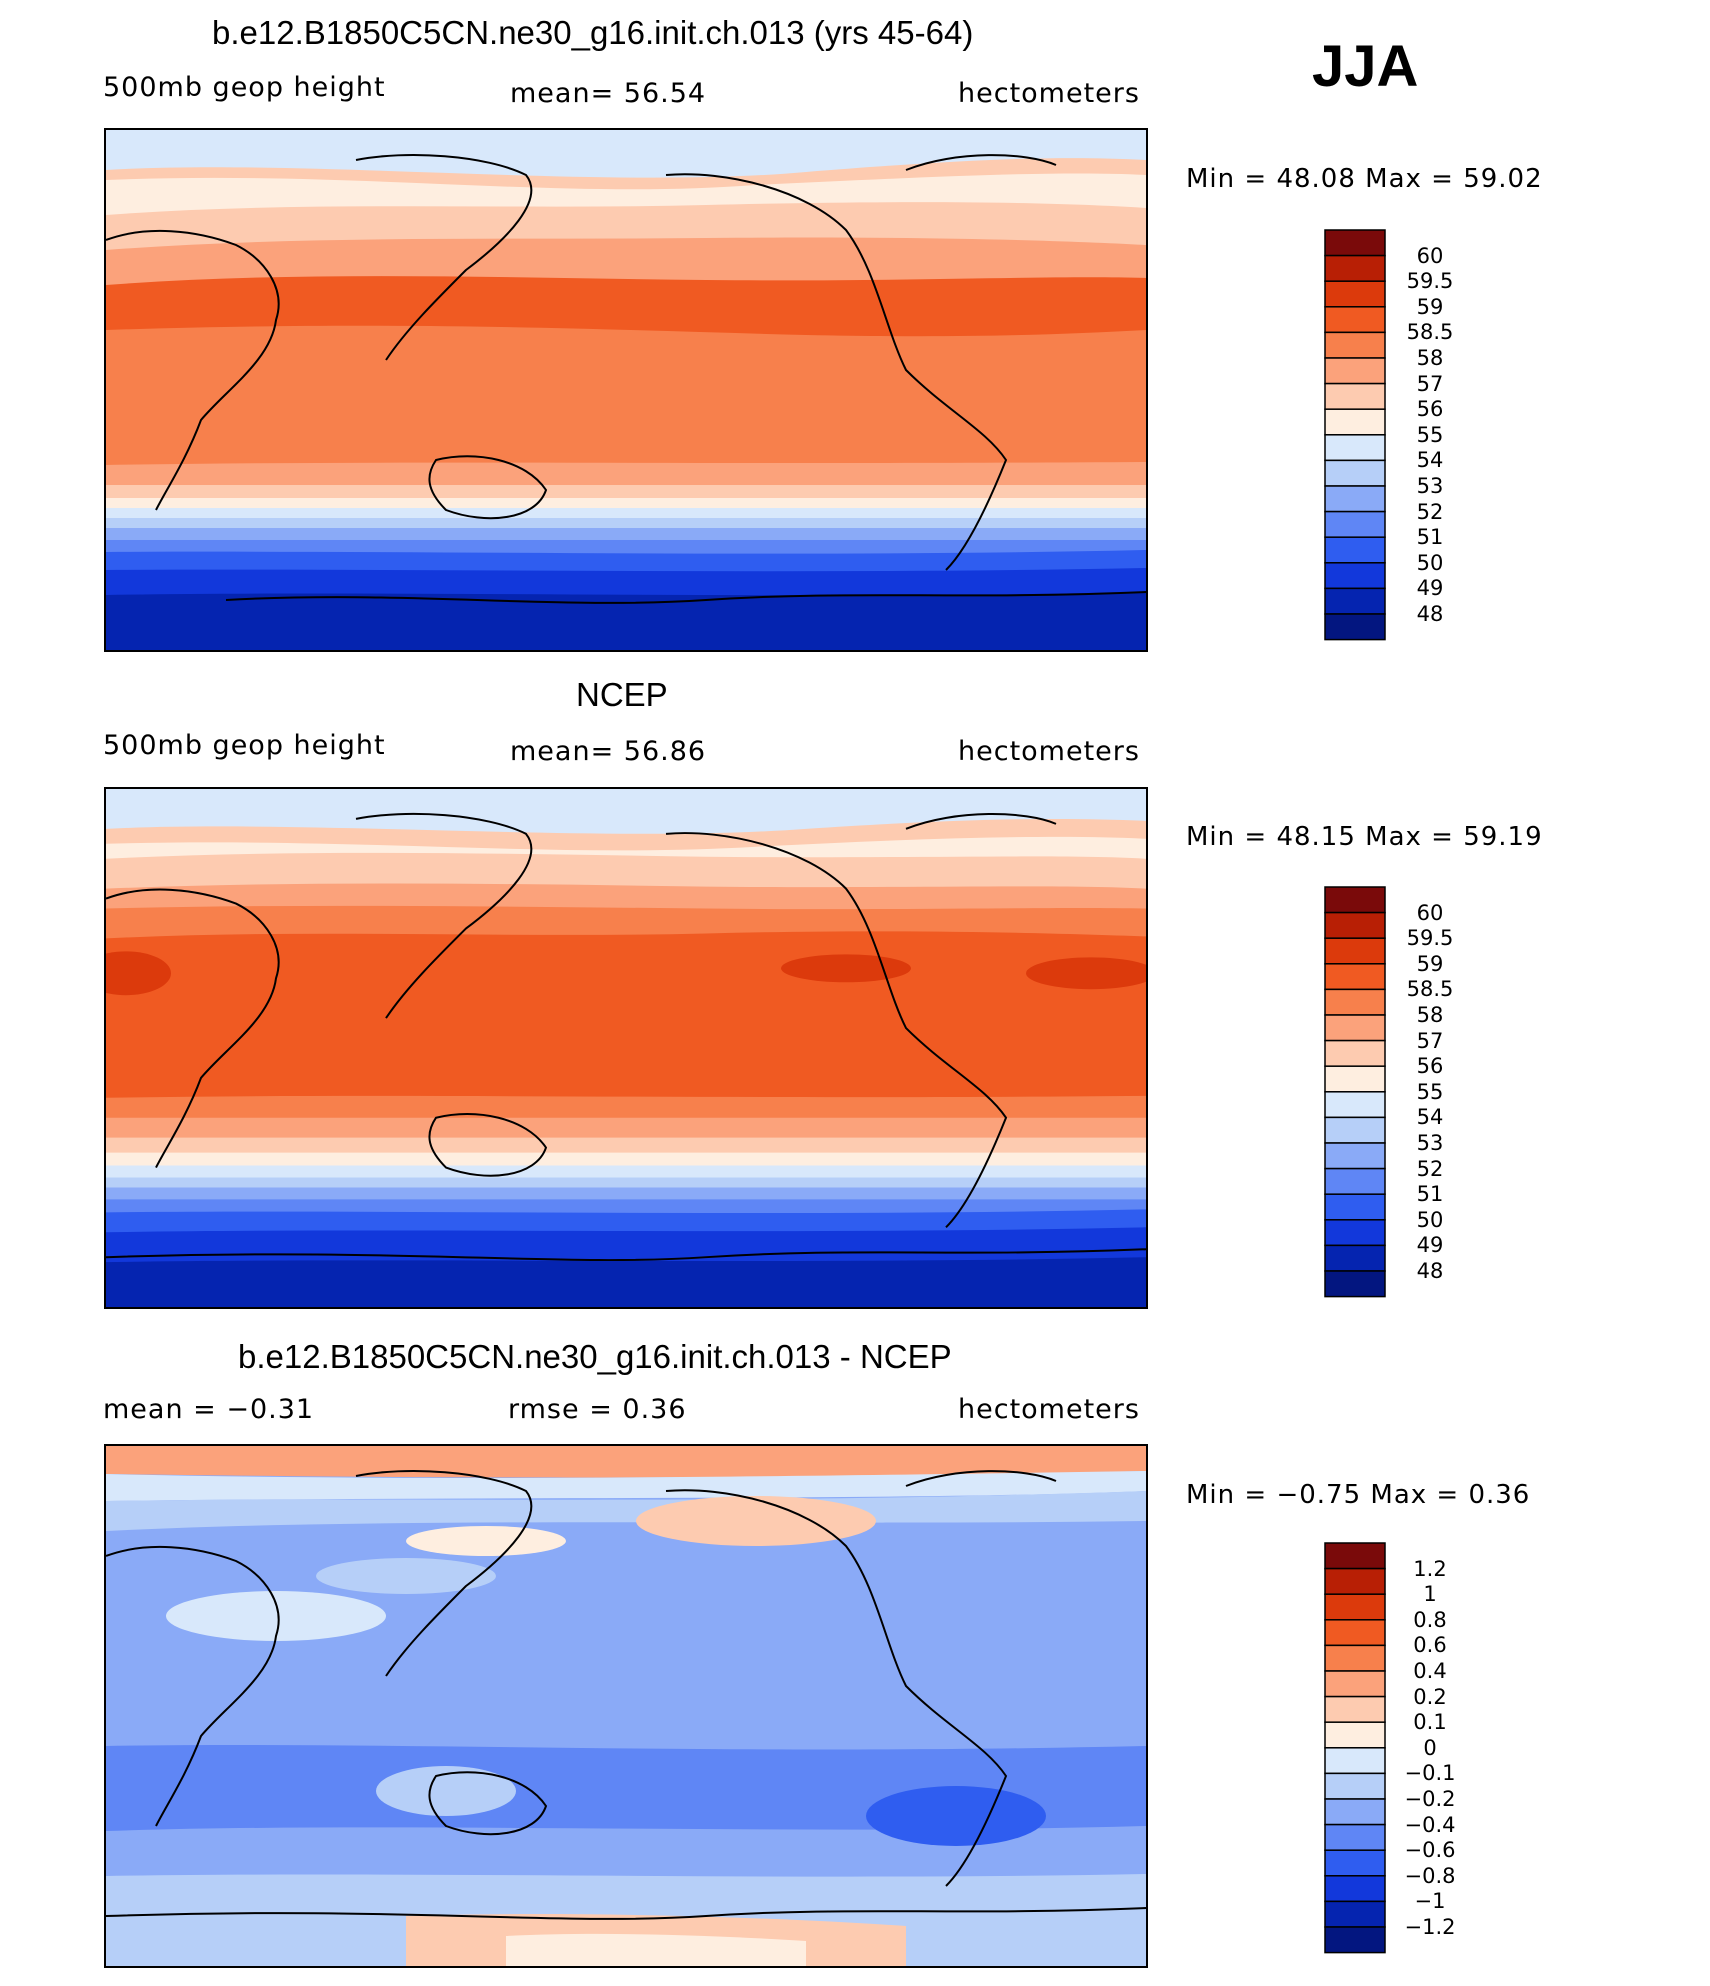 The width and height of the screenshot is (1710, 1986). What do you see at coordinates (1430, 1091) in the screenshot?
I see `colorbar-tick-label: 55` at bounding box center [1430, 1091].